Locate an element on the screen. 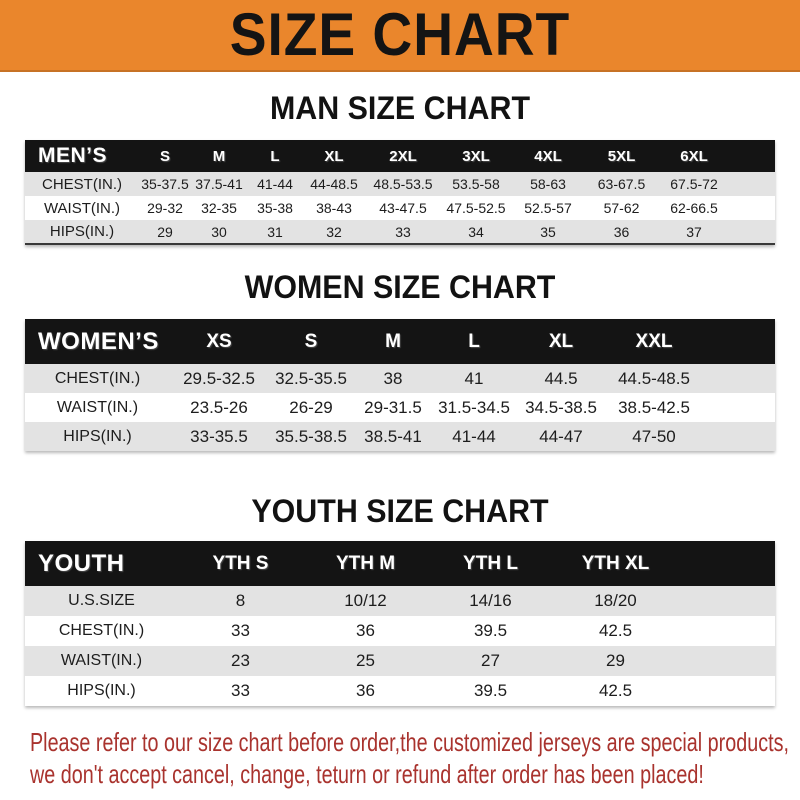  size-cell: 29.5-32.5 is located at coordinates (219, 378).